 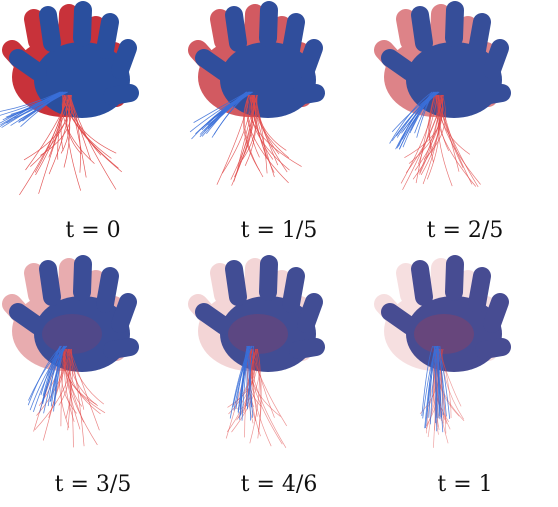 What do you see at coordinates (279, 484) in the screenshot?
I see `caption-t4: t = 4/6` at bounding box center [279, 484].